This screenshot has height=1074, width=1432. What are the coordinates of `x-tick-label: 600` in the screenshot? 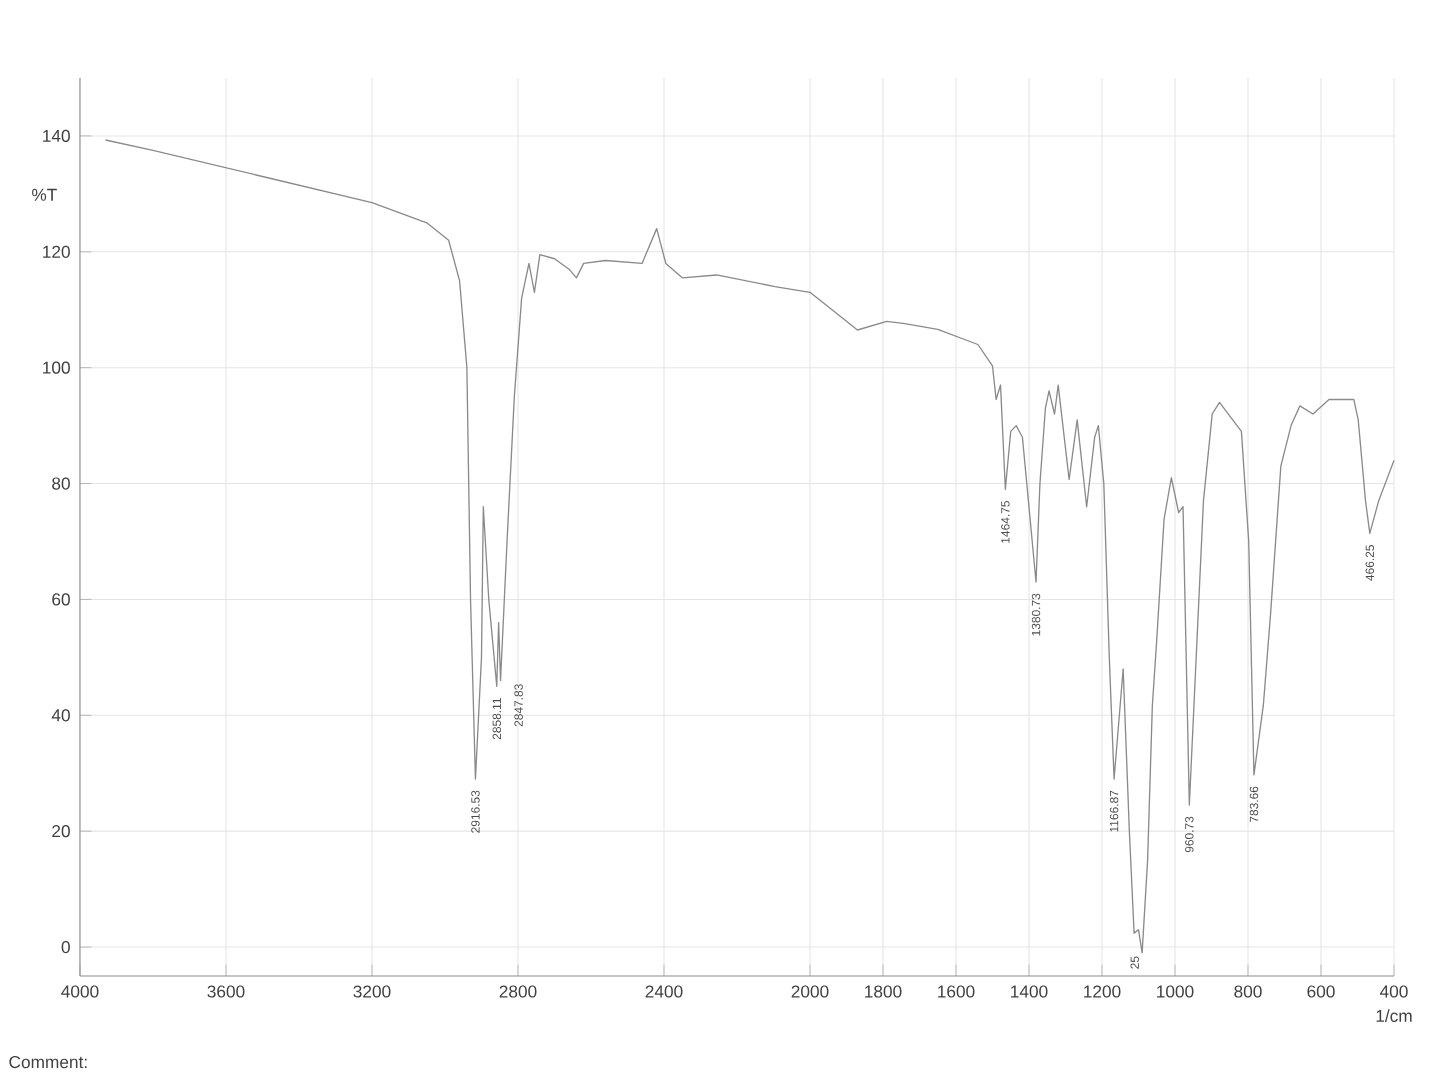 It's located at (1321, 991).